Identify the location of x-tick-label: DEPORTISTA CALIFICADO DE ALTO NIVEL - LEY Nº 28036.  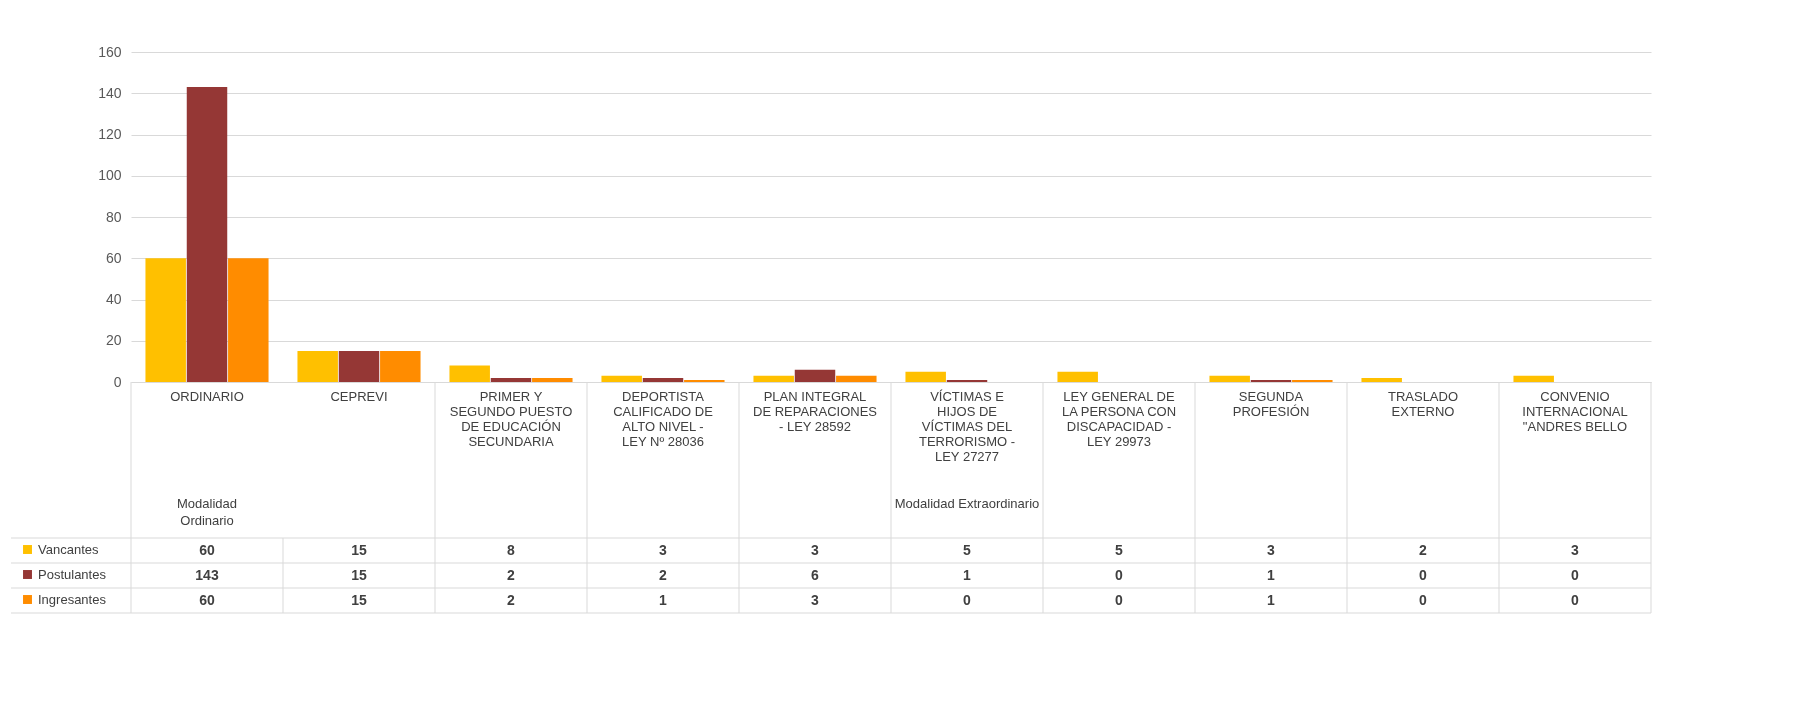
(663, 418).